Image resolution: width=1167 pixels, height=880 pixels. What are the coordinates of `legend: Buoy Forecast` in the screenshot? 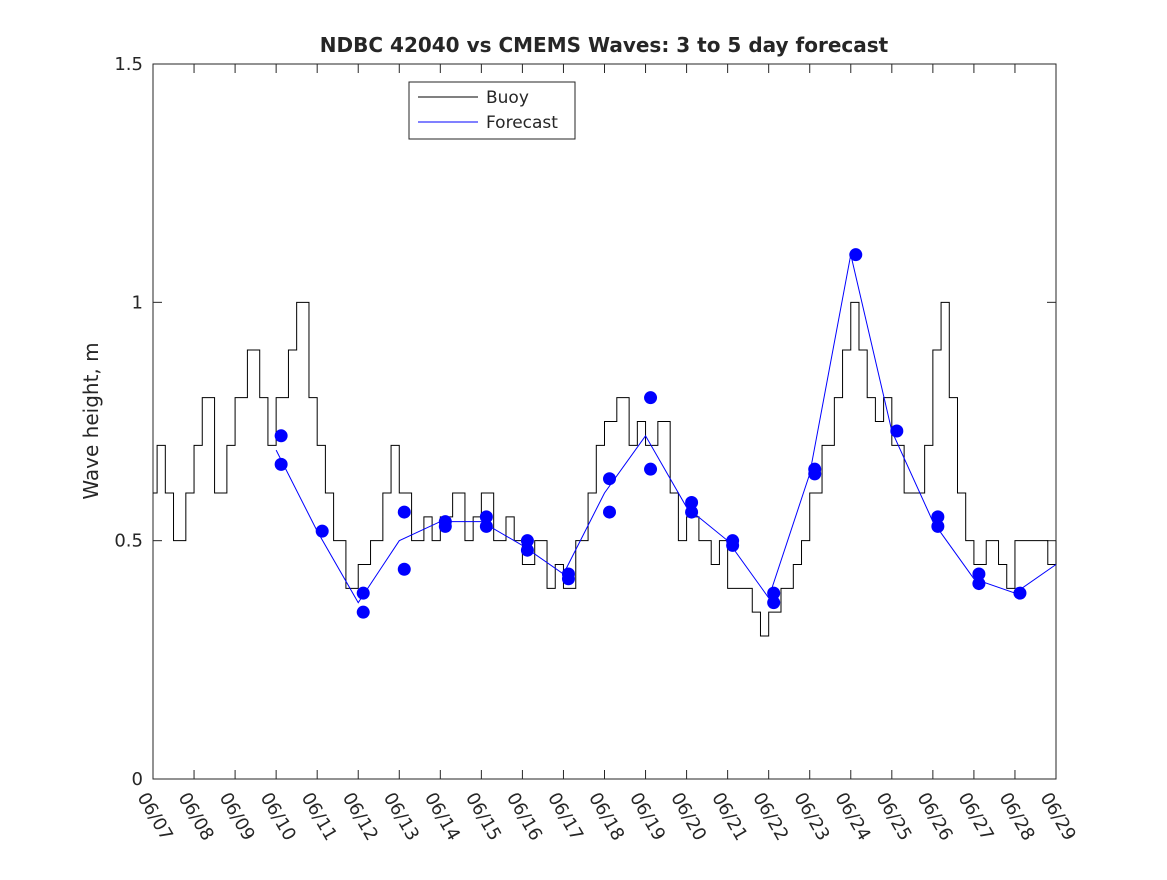 It's located at (492, 110).